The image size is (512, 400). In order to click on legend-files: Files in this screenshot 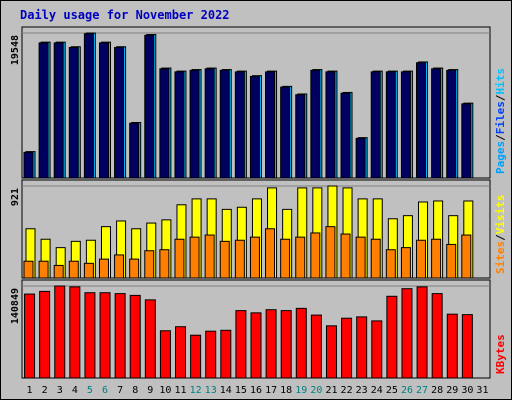, I will do `click(500, 117)`.